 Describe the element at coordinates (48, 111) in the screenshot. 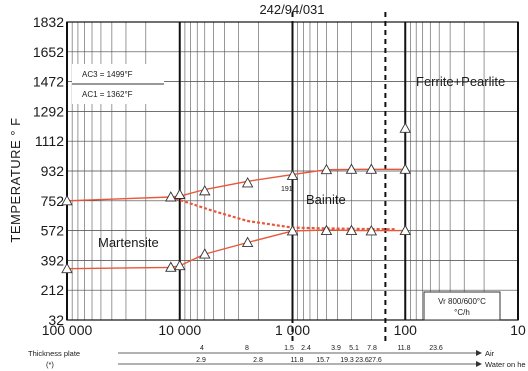

I see `y-tick-label: 1292` at that location.